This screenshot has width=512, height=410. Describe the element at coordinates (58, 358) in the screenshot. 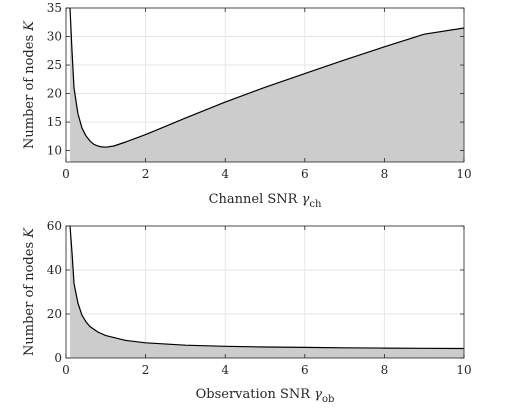

I see `y-tick-label: 0` at that location.